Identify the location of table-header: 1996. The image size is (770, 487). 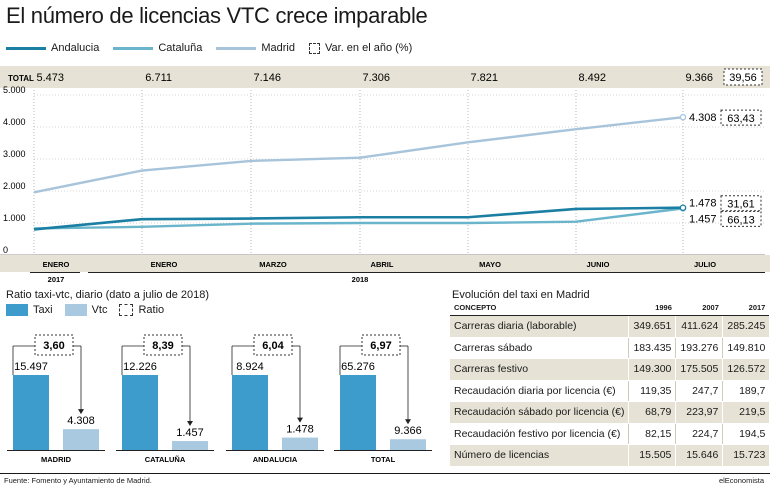
(652, 309).